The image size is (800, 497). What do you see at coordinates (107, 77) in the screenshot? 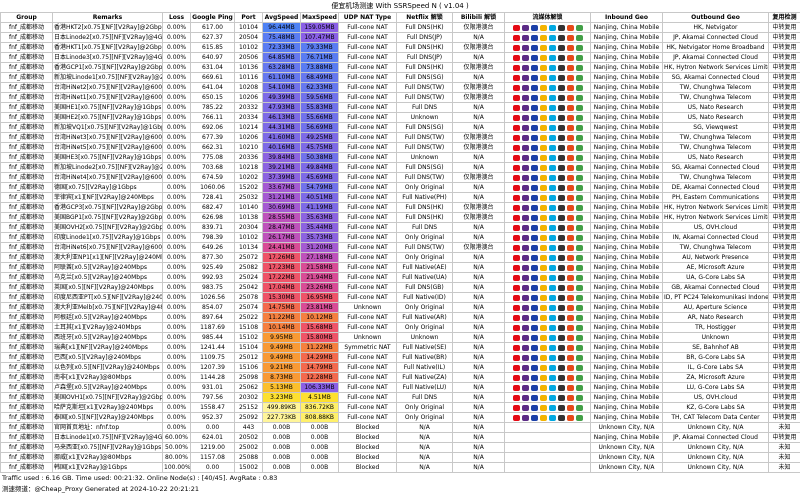
I see `cell: 新加坡Linode1[x0.75][NF][V2Ray]@2Gbps` at bounding box center [107, 77].